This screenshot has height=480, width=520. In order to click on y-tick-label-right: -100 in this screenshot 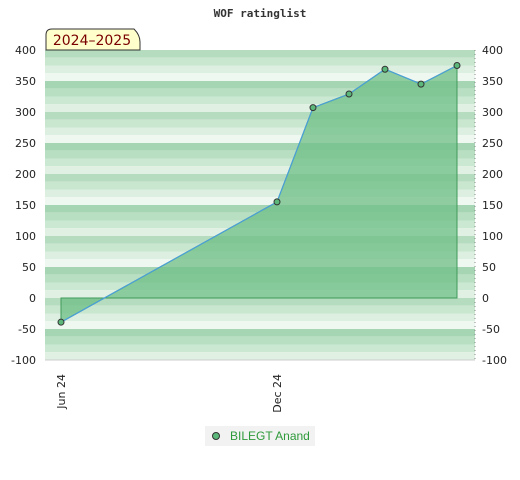, I will do `click(494, 360)`.